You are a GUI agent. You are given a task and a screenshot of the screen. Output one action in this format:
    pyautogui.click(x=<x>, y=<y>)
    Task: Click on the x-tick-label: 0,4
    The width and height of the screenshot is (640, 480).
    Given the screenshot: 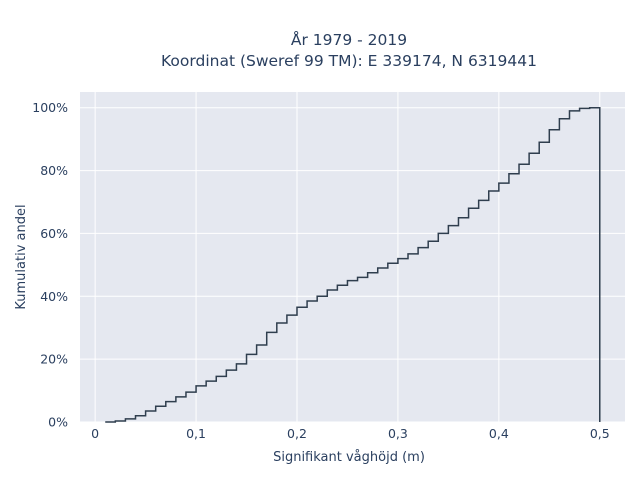 What is the action you would take?
    pyautogui.click(x=499, y=433)
    